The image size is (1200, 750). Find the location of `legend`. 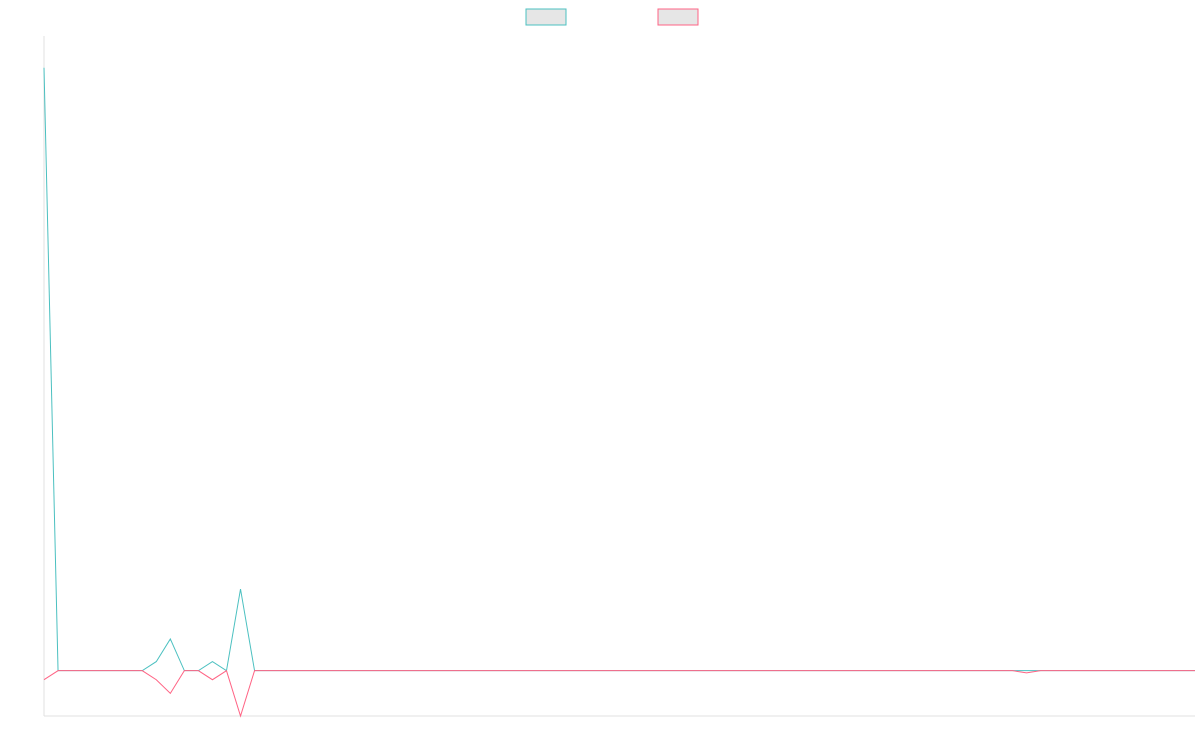

legend is located at coordinates (612, 17).